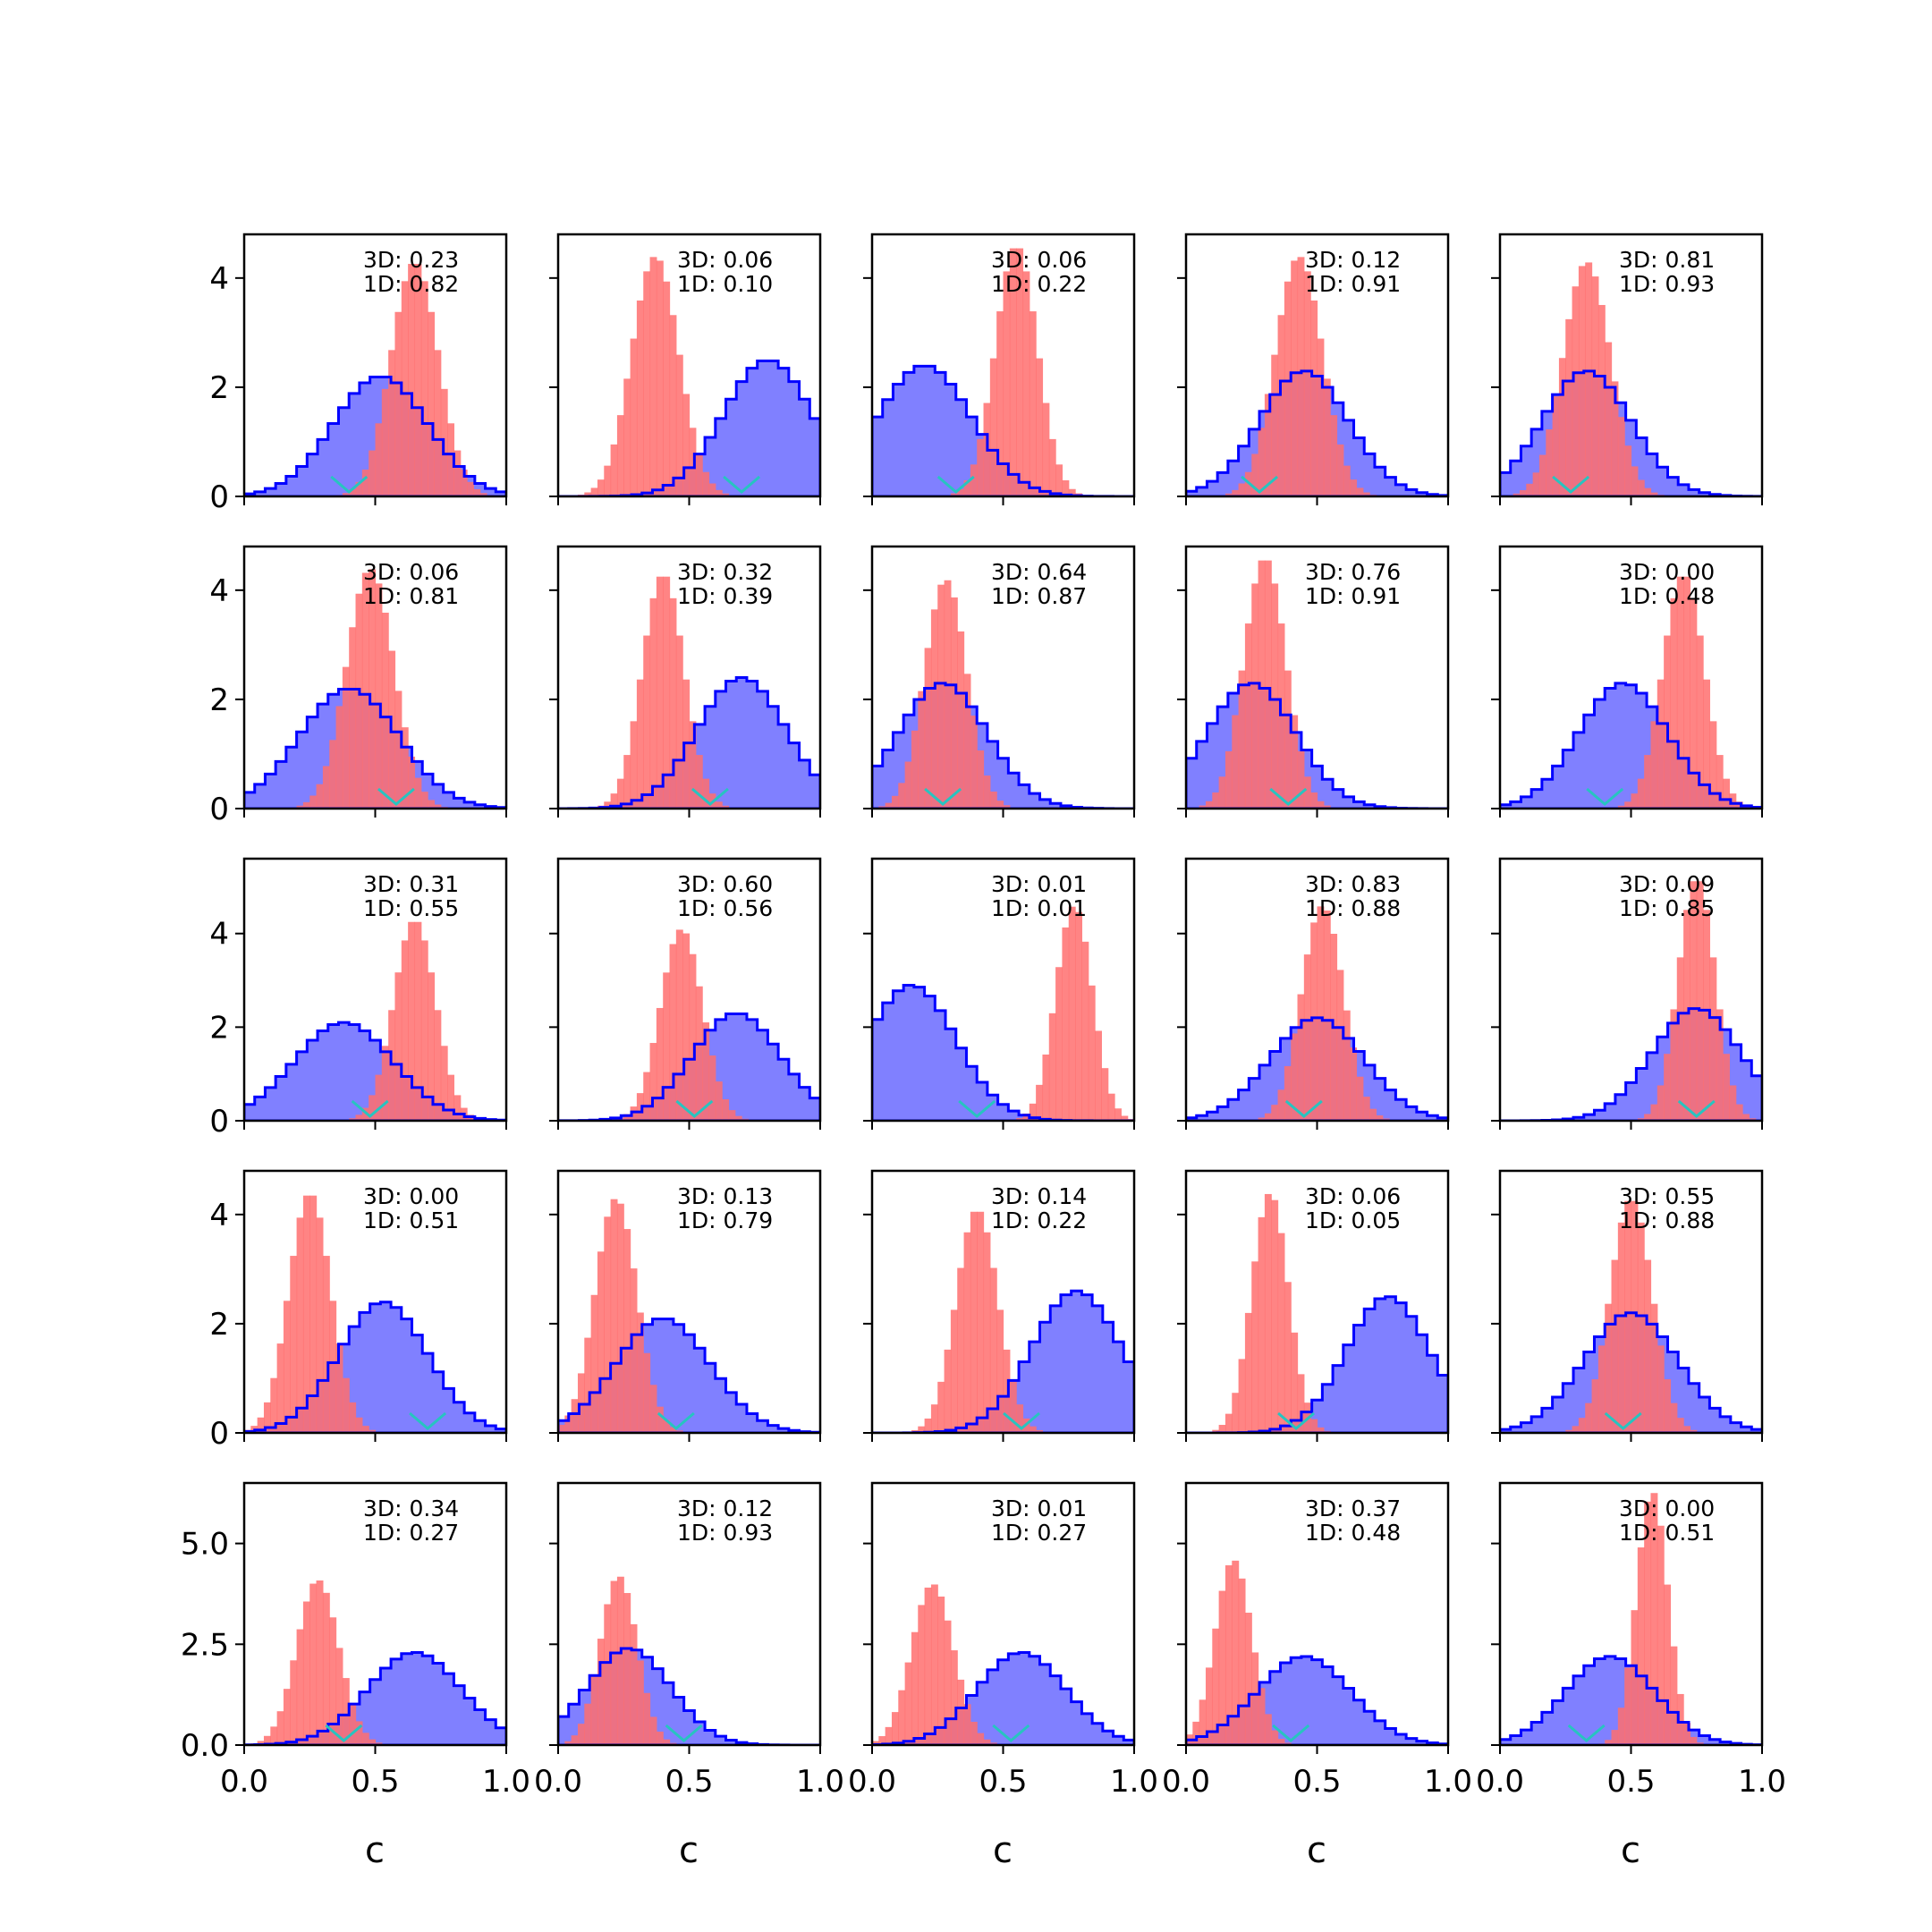 This screenshot has width=1932, height=1932. I want to click on y-tick-label: 0.0, so click(205, 1746).